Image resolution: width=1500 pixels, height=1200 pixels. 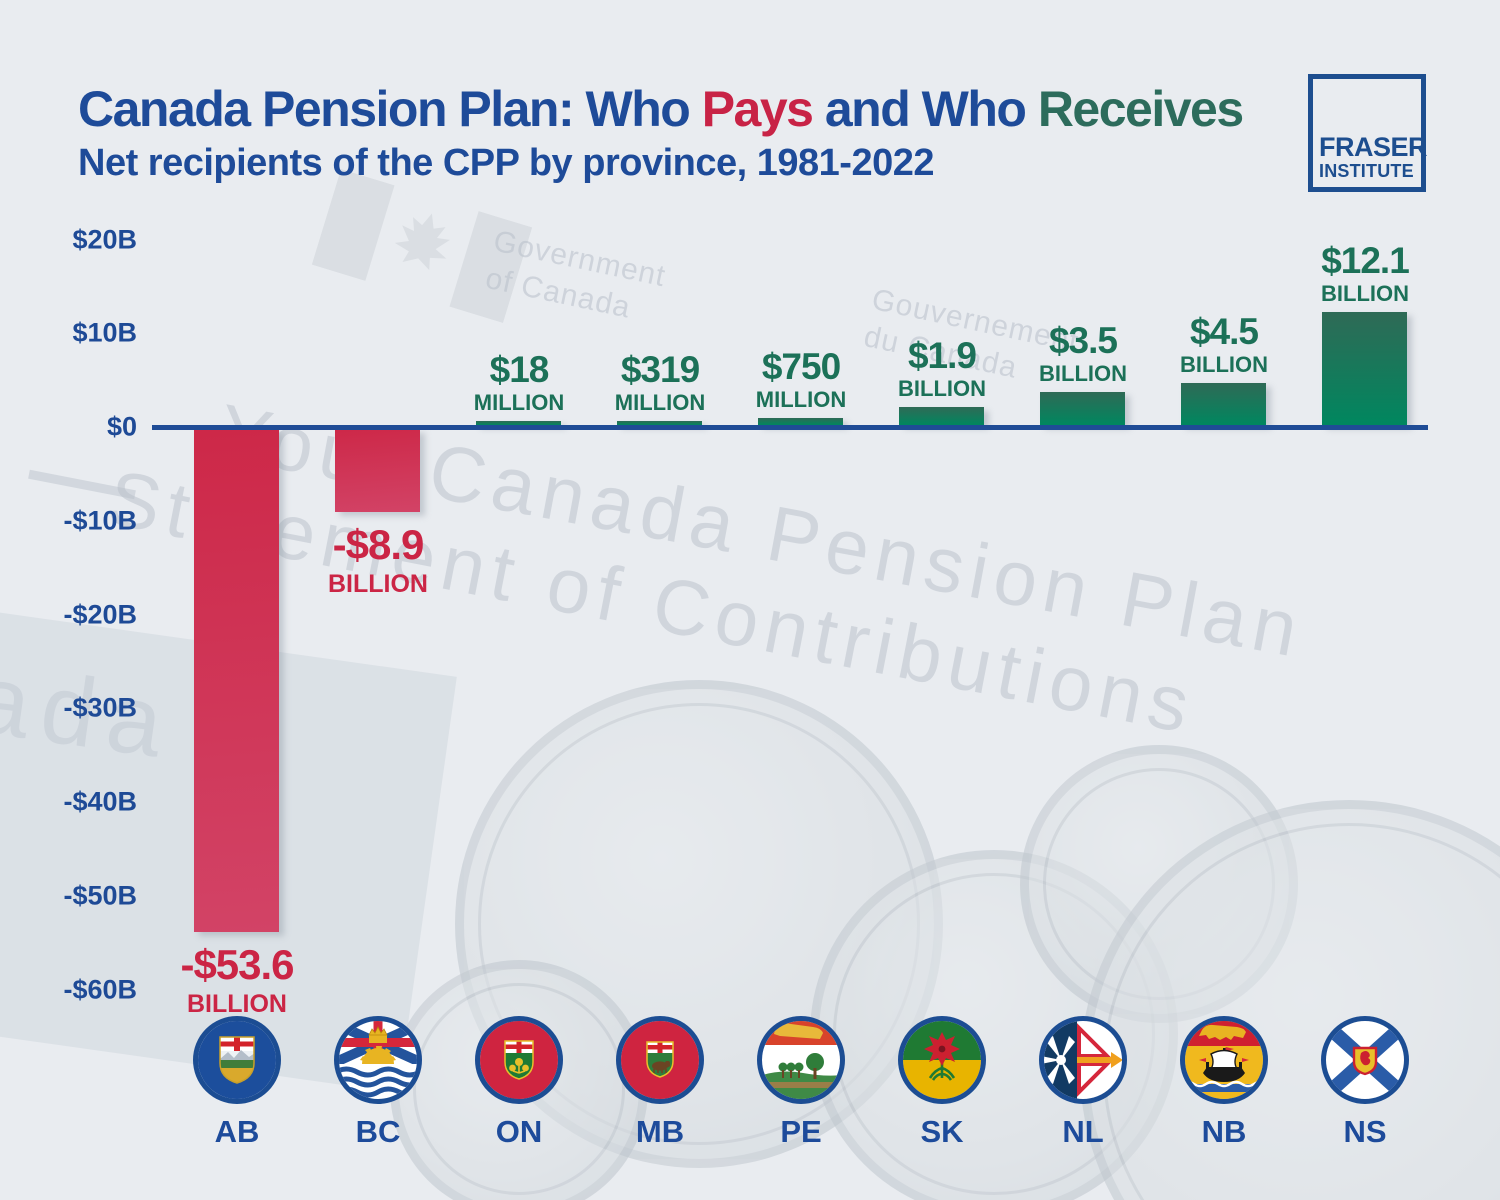 I want to click on province-badge-nb: NB, so click(x=1224, y=1083).